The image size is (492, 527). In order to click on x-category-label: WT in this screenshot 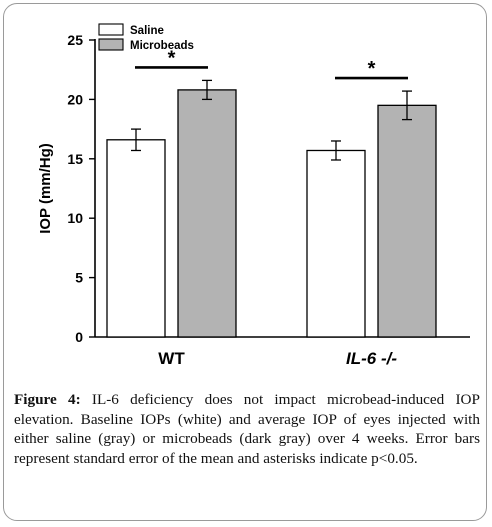, I will do `click(171, 358)`.